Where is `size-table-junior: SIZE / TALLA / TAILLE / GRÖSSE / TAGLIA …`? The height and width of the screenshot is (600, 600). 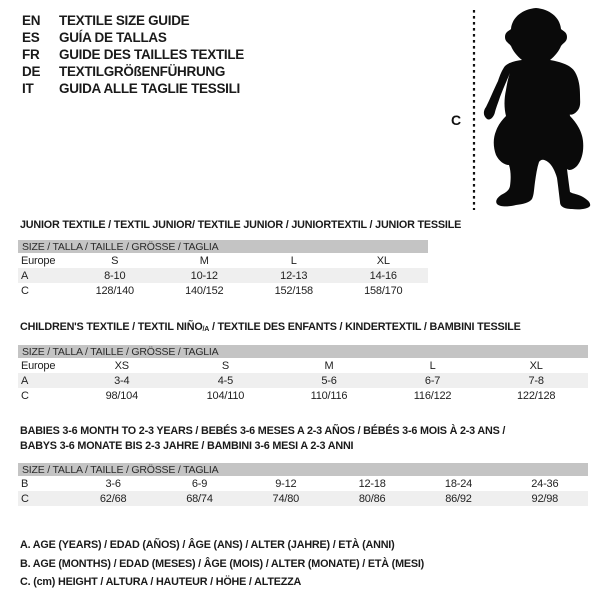 size-table-junior: SIZE / TALLA / TAILLE / GRÖSSE / TAGLIA … is located at coordinates (223, 269).